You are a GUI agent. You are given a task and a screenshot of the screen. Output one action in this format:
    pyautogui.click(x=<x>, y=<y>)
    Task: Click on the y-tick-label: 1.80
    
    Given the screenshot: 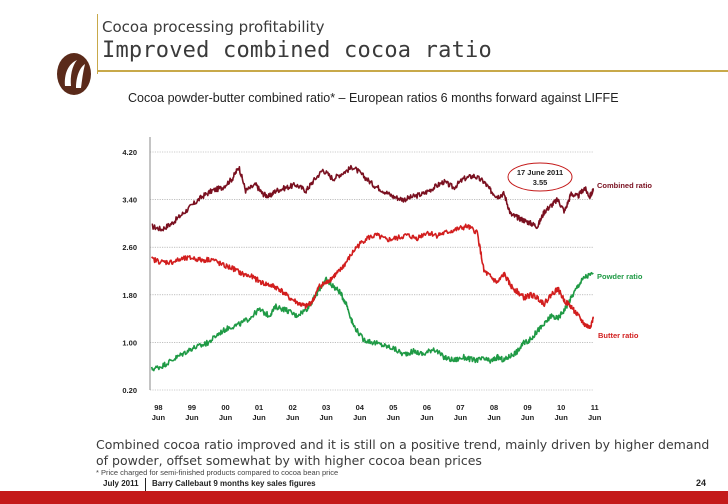 What is the action you would take?
    pyautogui.click(x=129, y=295)
    